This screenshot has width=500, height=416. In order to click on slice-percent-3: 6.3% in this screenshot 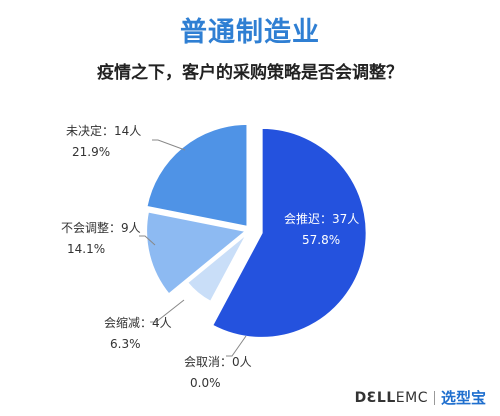, I will do `click(125, 344)`.